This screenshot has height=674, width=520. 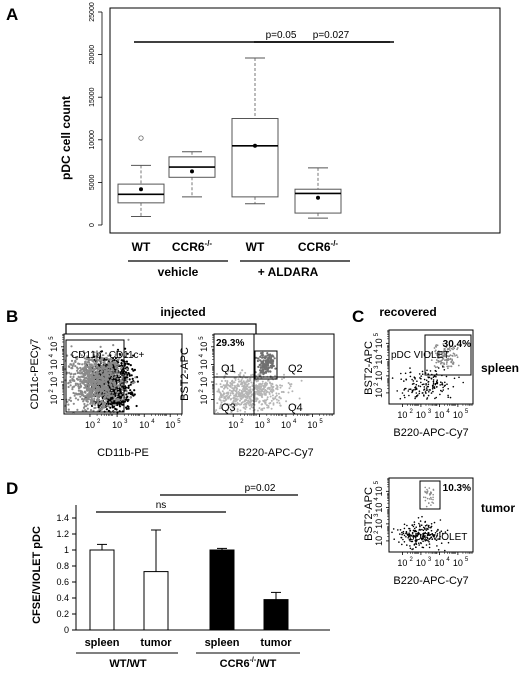 I want to click on panel-d-group-ccr6-tail: /WT, so click(x=266, y=664).